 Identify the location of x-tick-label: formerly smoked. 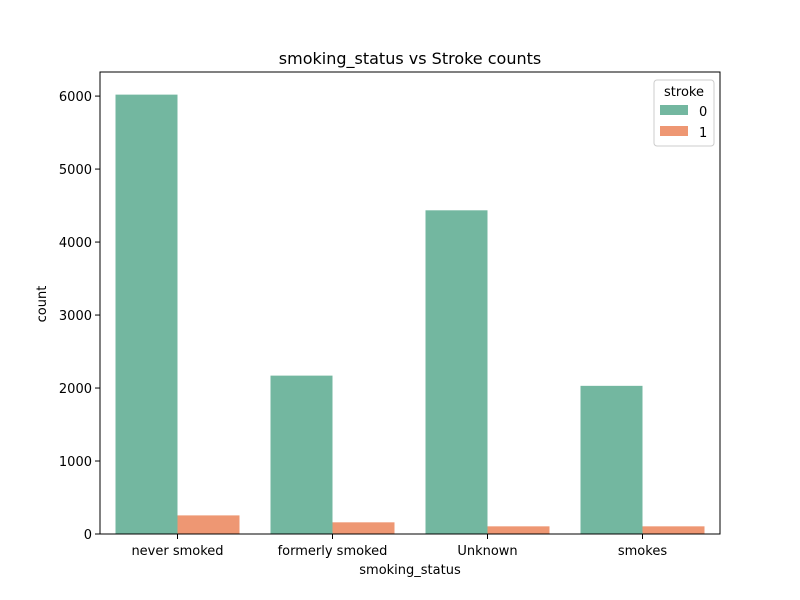
(333, 551).